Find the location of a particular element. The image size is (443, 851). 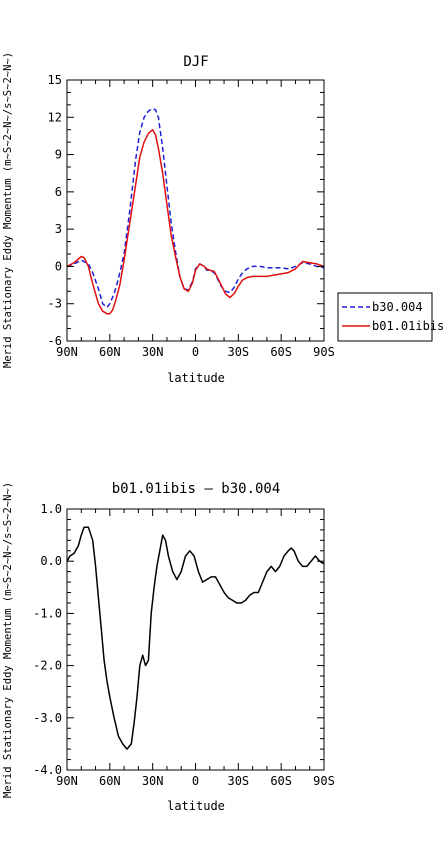

y-tick-label: 0.0 is located at coordinates (51, 561).